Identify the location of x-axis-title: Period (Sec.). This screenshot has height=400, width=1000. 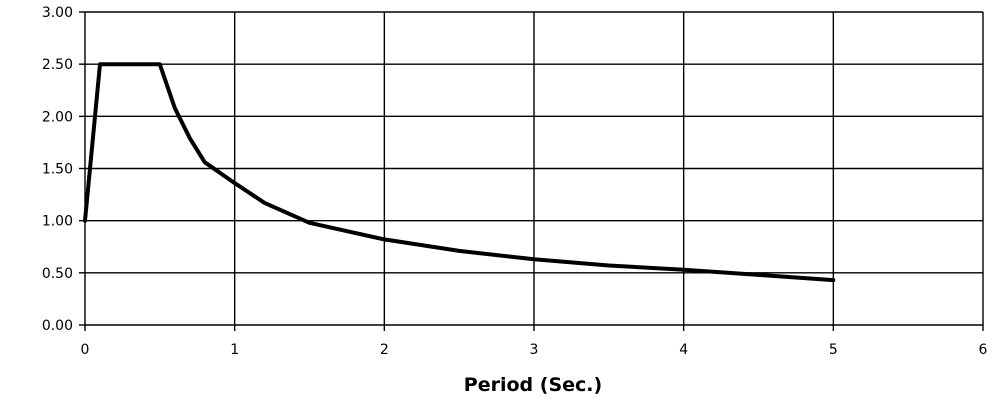
(533, 385).